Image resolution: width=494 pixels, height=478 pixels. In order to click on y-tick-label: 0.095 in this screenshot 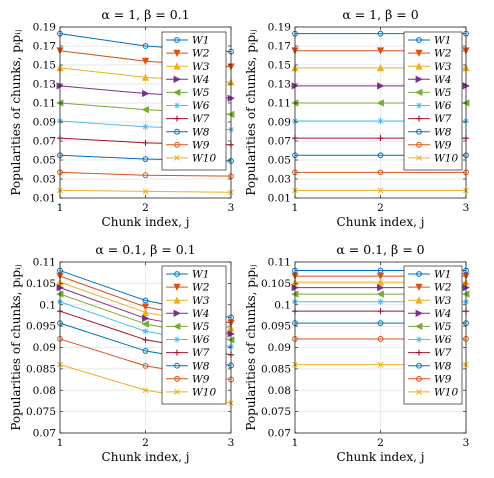, I will do `click(41, 327)`.